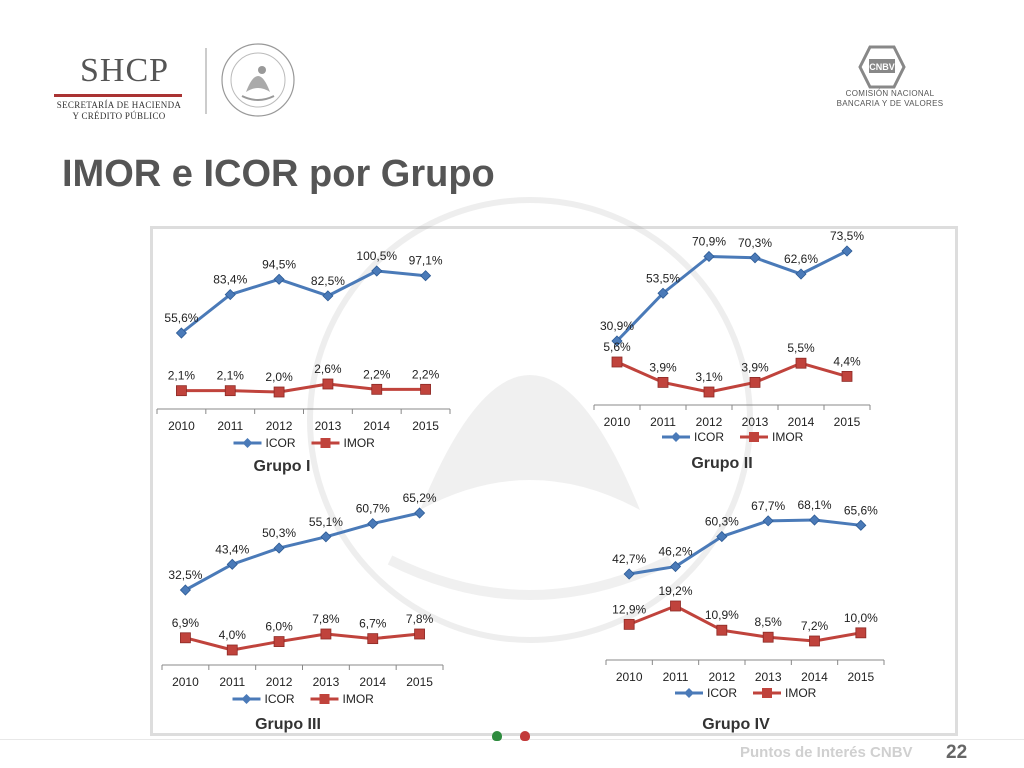 This screenshot has height=768, width=1024. What do you see at coordinates (230, 280) in the screenshot?
I see `icor-data-label: 83,4%` at bounding box center [230, 280].